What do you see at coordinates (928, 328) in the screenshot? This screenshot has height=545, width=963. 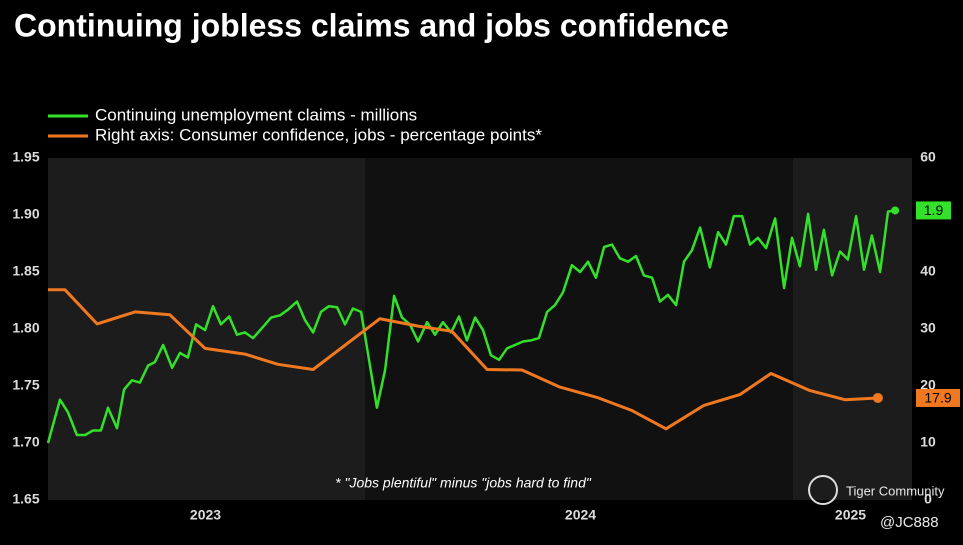 I see `y2-tick-label: 30` at bounding box center [928, 328].